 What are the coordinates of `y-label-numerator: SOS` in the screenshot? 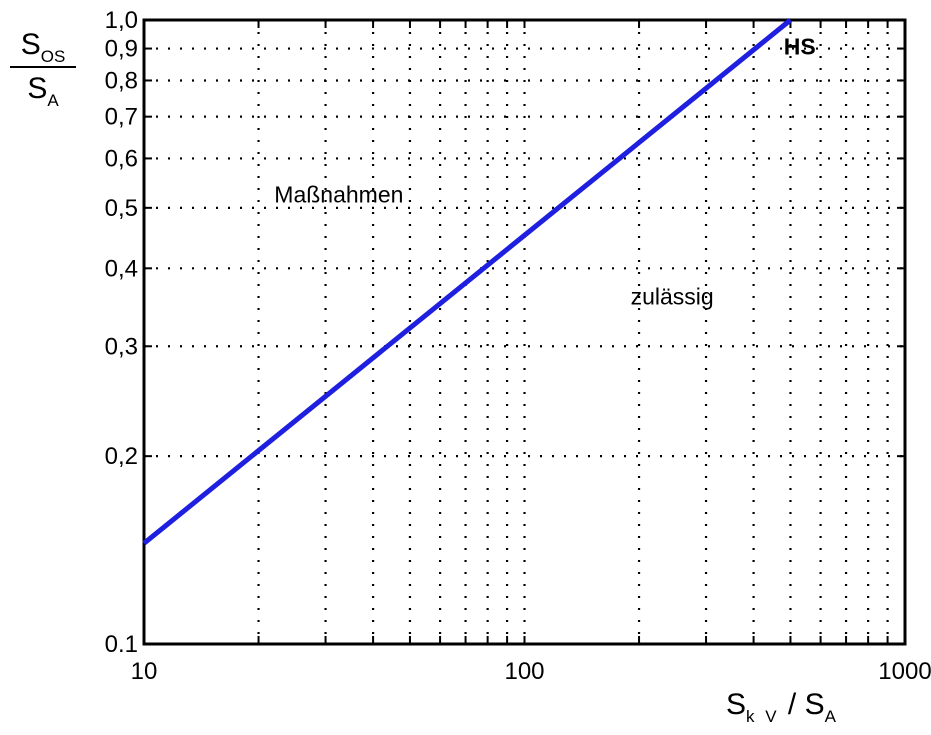 It's located at (43, 47).